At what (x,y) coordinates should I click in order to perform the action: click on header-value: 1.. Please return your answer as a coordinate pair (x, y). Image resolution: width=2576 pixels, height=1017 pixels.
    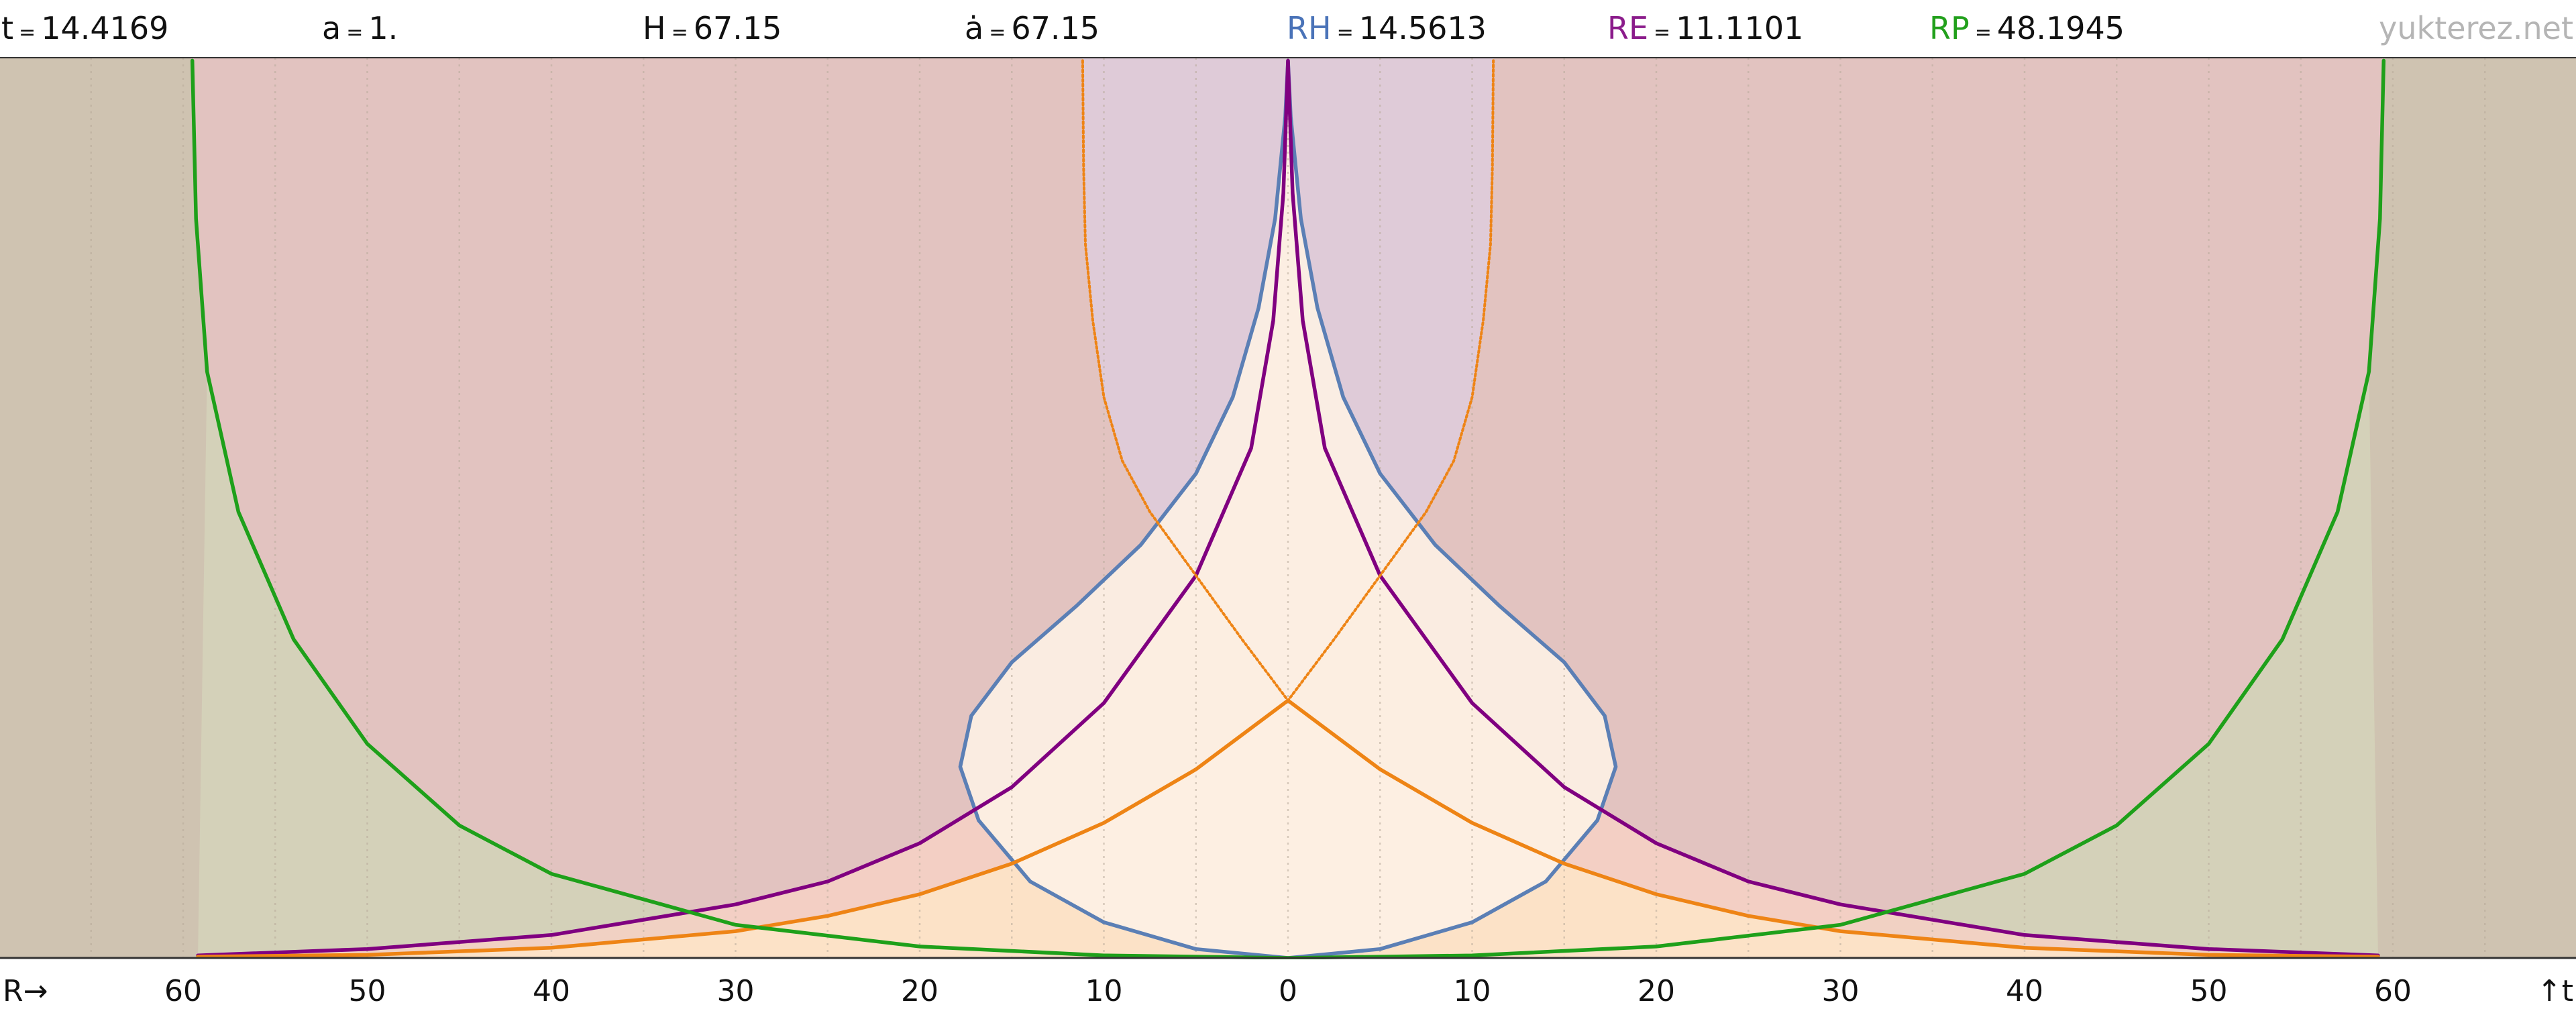
    Looking at the image, I should click on (383, 28).